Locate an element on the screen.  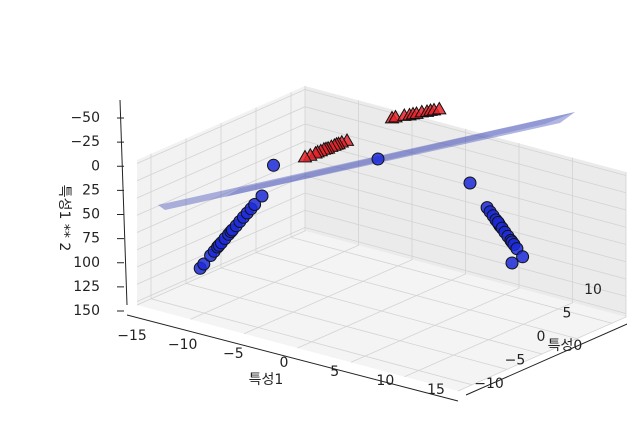
x-tick-label: 0 is located at coordinates (541, 337).